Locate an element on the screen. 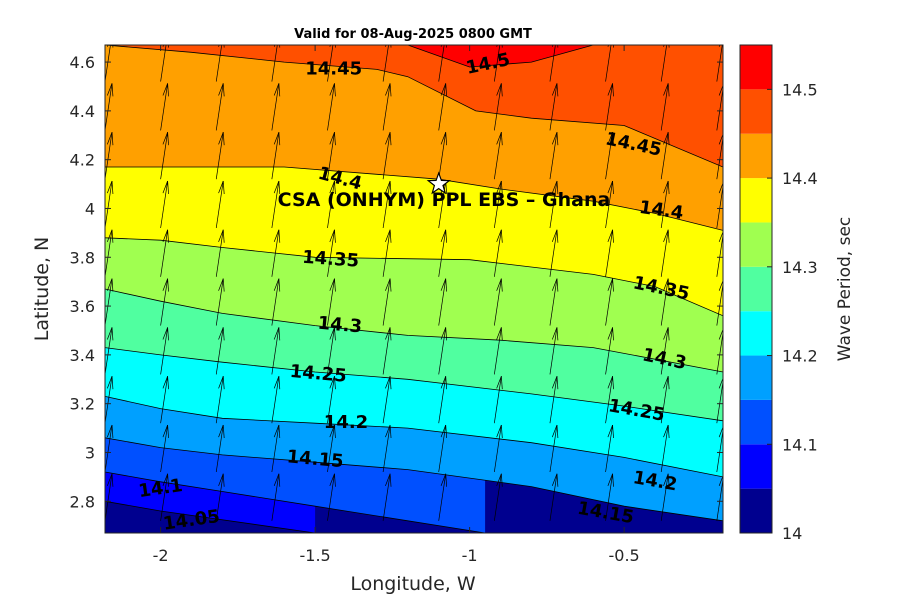 The image size is (900, 600). contour-line-14.15 is located at coordinates (414, 479).